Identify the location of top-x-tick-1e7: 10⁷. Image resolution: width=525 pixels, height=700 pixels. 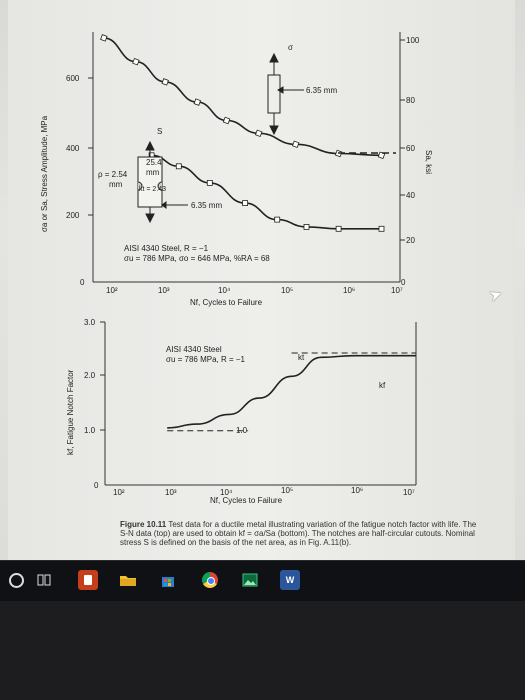
(397, 290).